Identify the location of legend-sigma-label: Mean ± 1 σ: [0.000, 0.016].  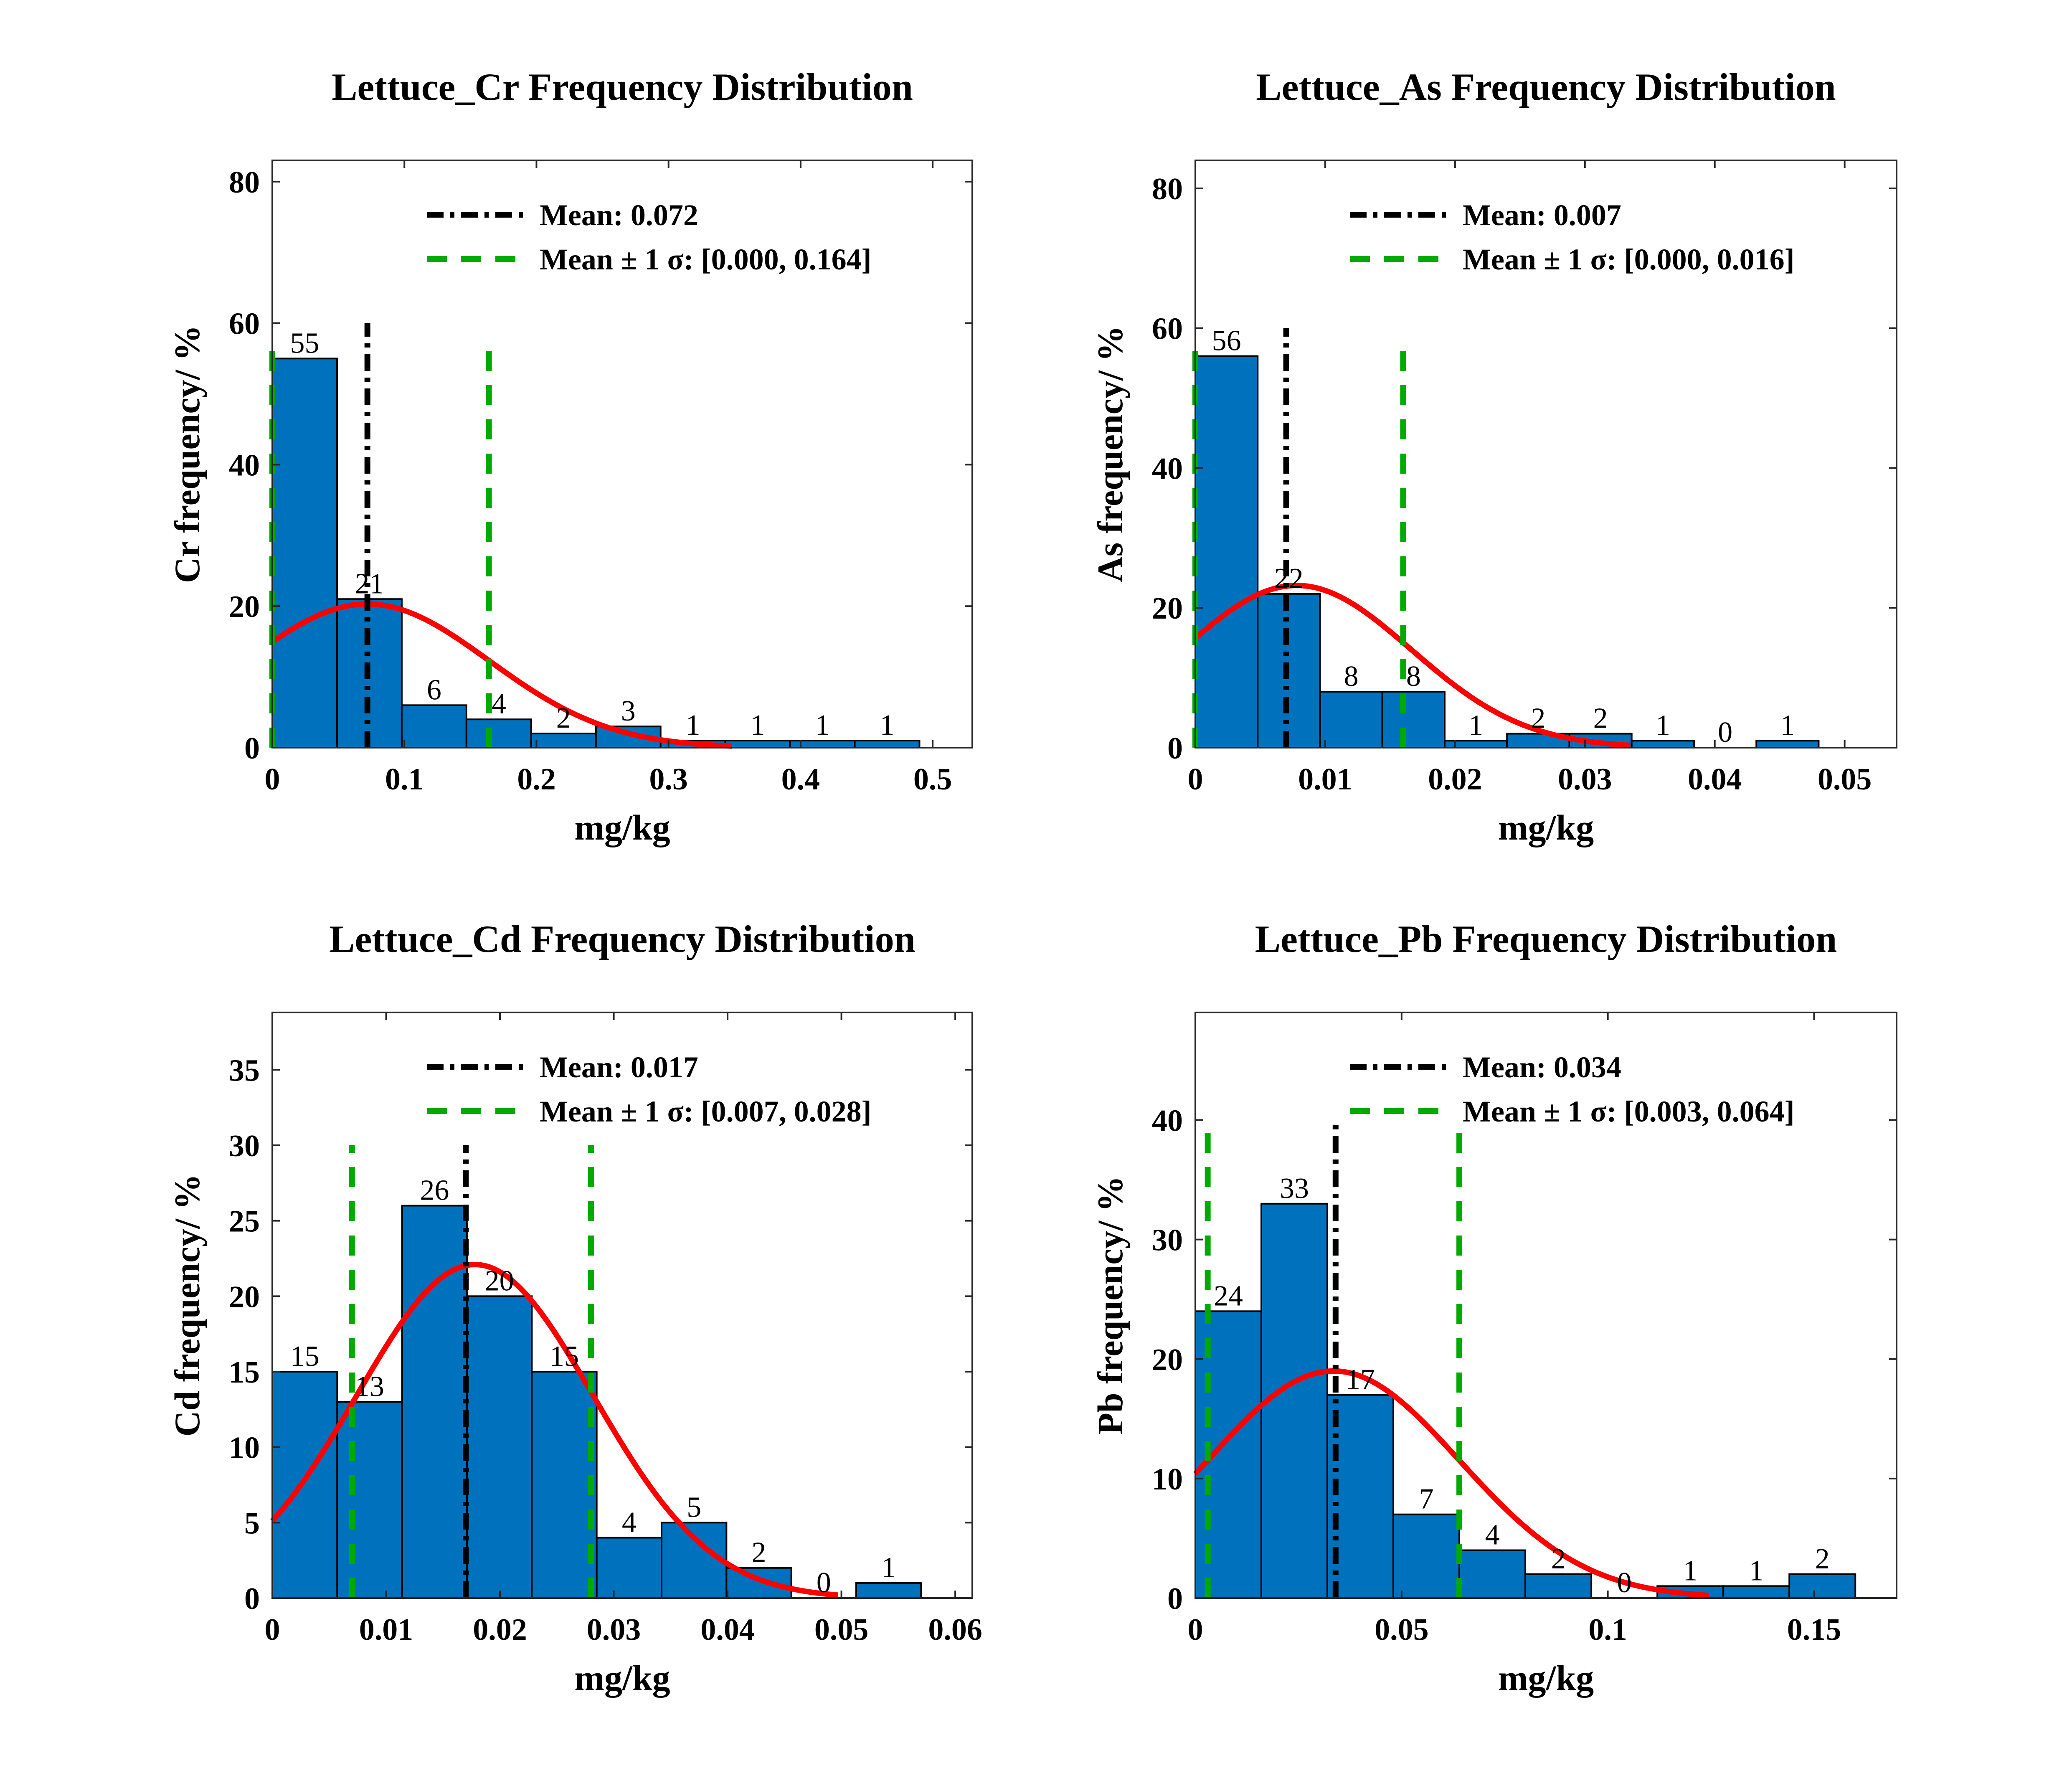
(1629, 259).